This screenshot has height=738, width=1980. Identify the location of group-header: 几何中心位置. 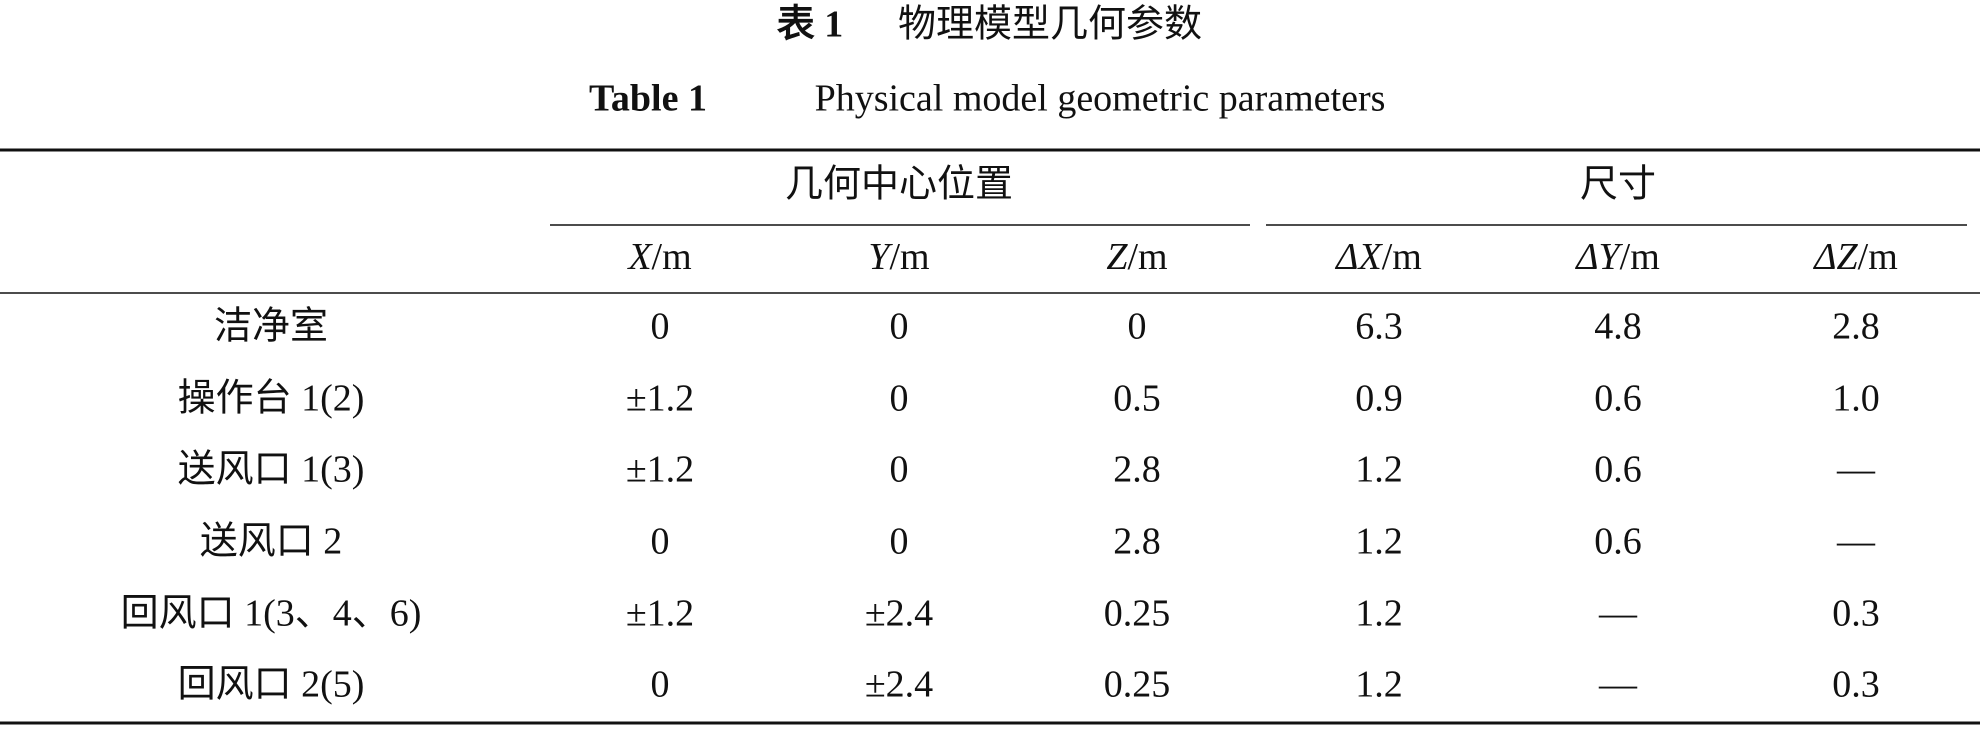
(899, 185).